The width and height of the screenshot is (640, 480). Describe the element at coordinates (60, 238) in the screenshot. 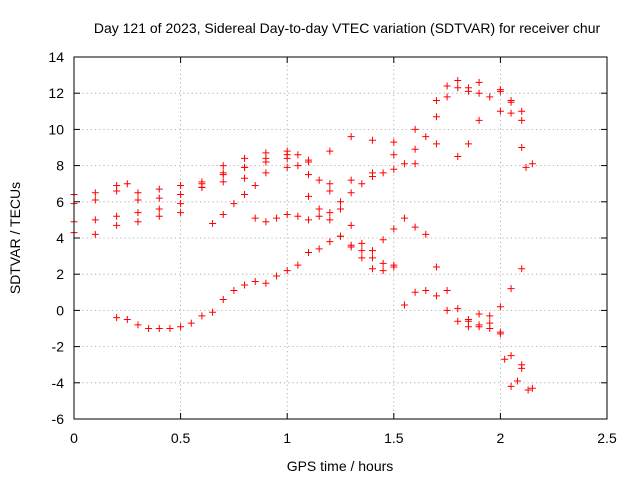

I see `y-tick-label: 4` at that location.